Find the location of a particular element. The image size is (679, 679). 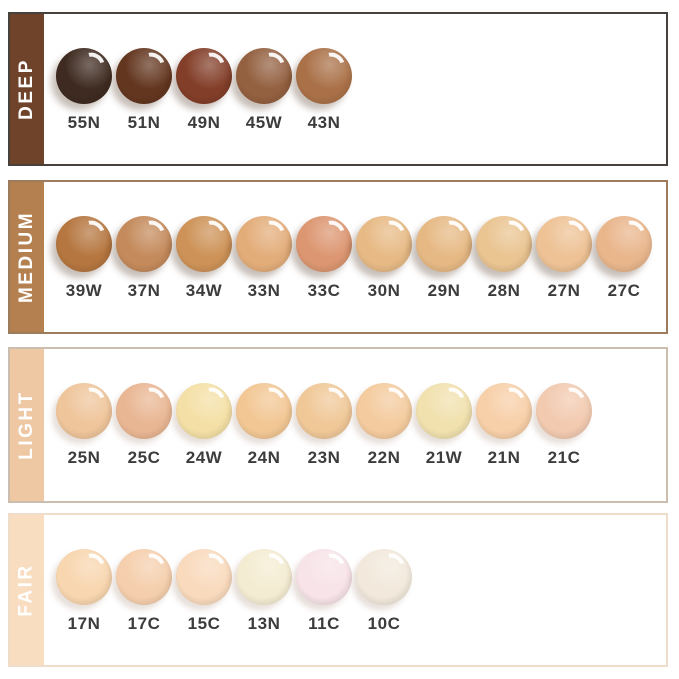

category-label: DEEP is located at coordinates (26, 89).